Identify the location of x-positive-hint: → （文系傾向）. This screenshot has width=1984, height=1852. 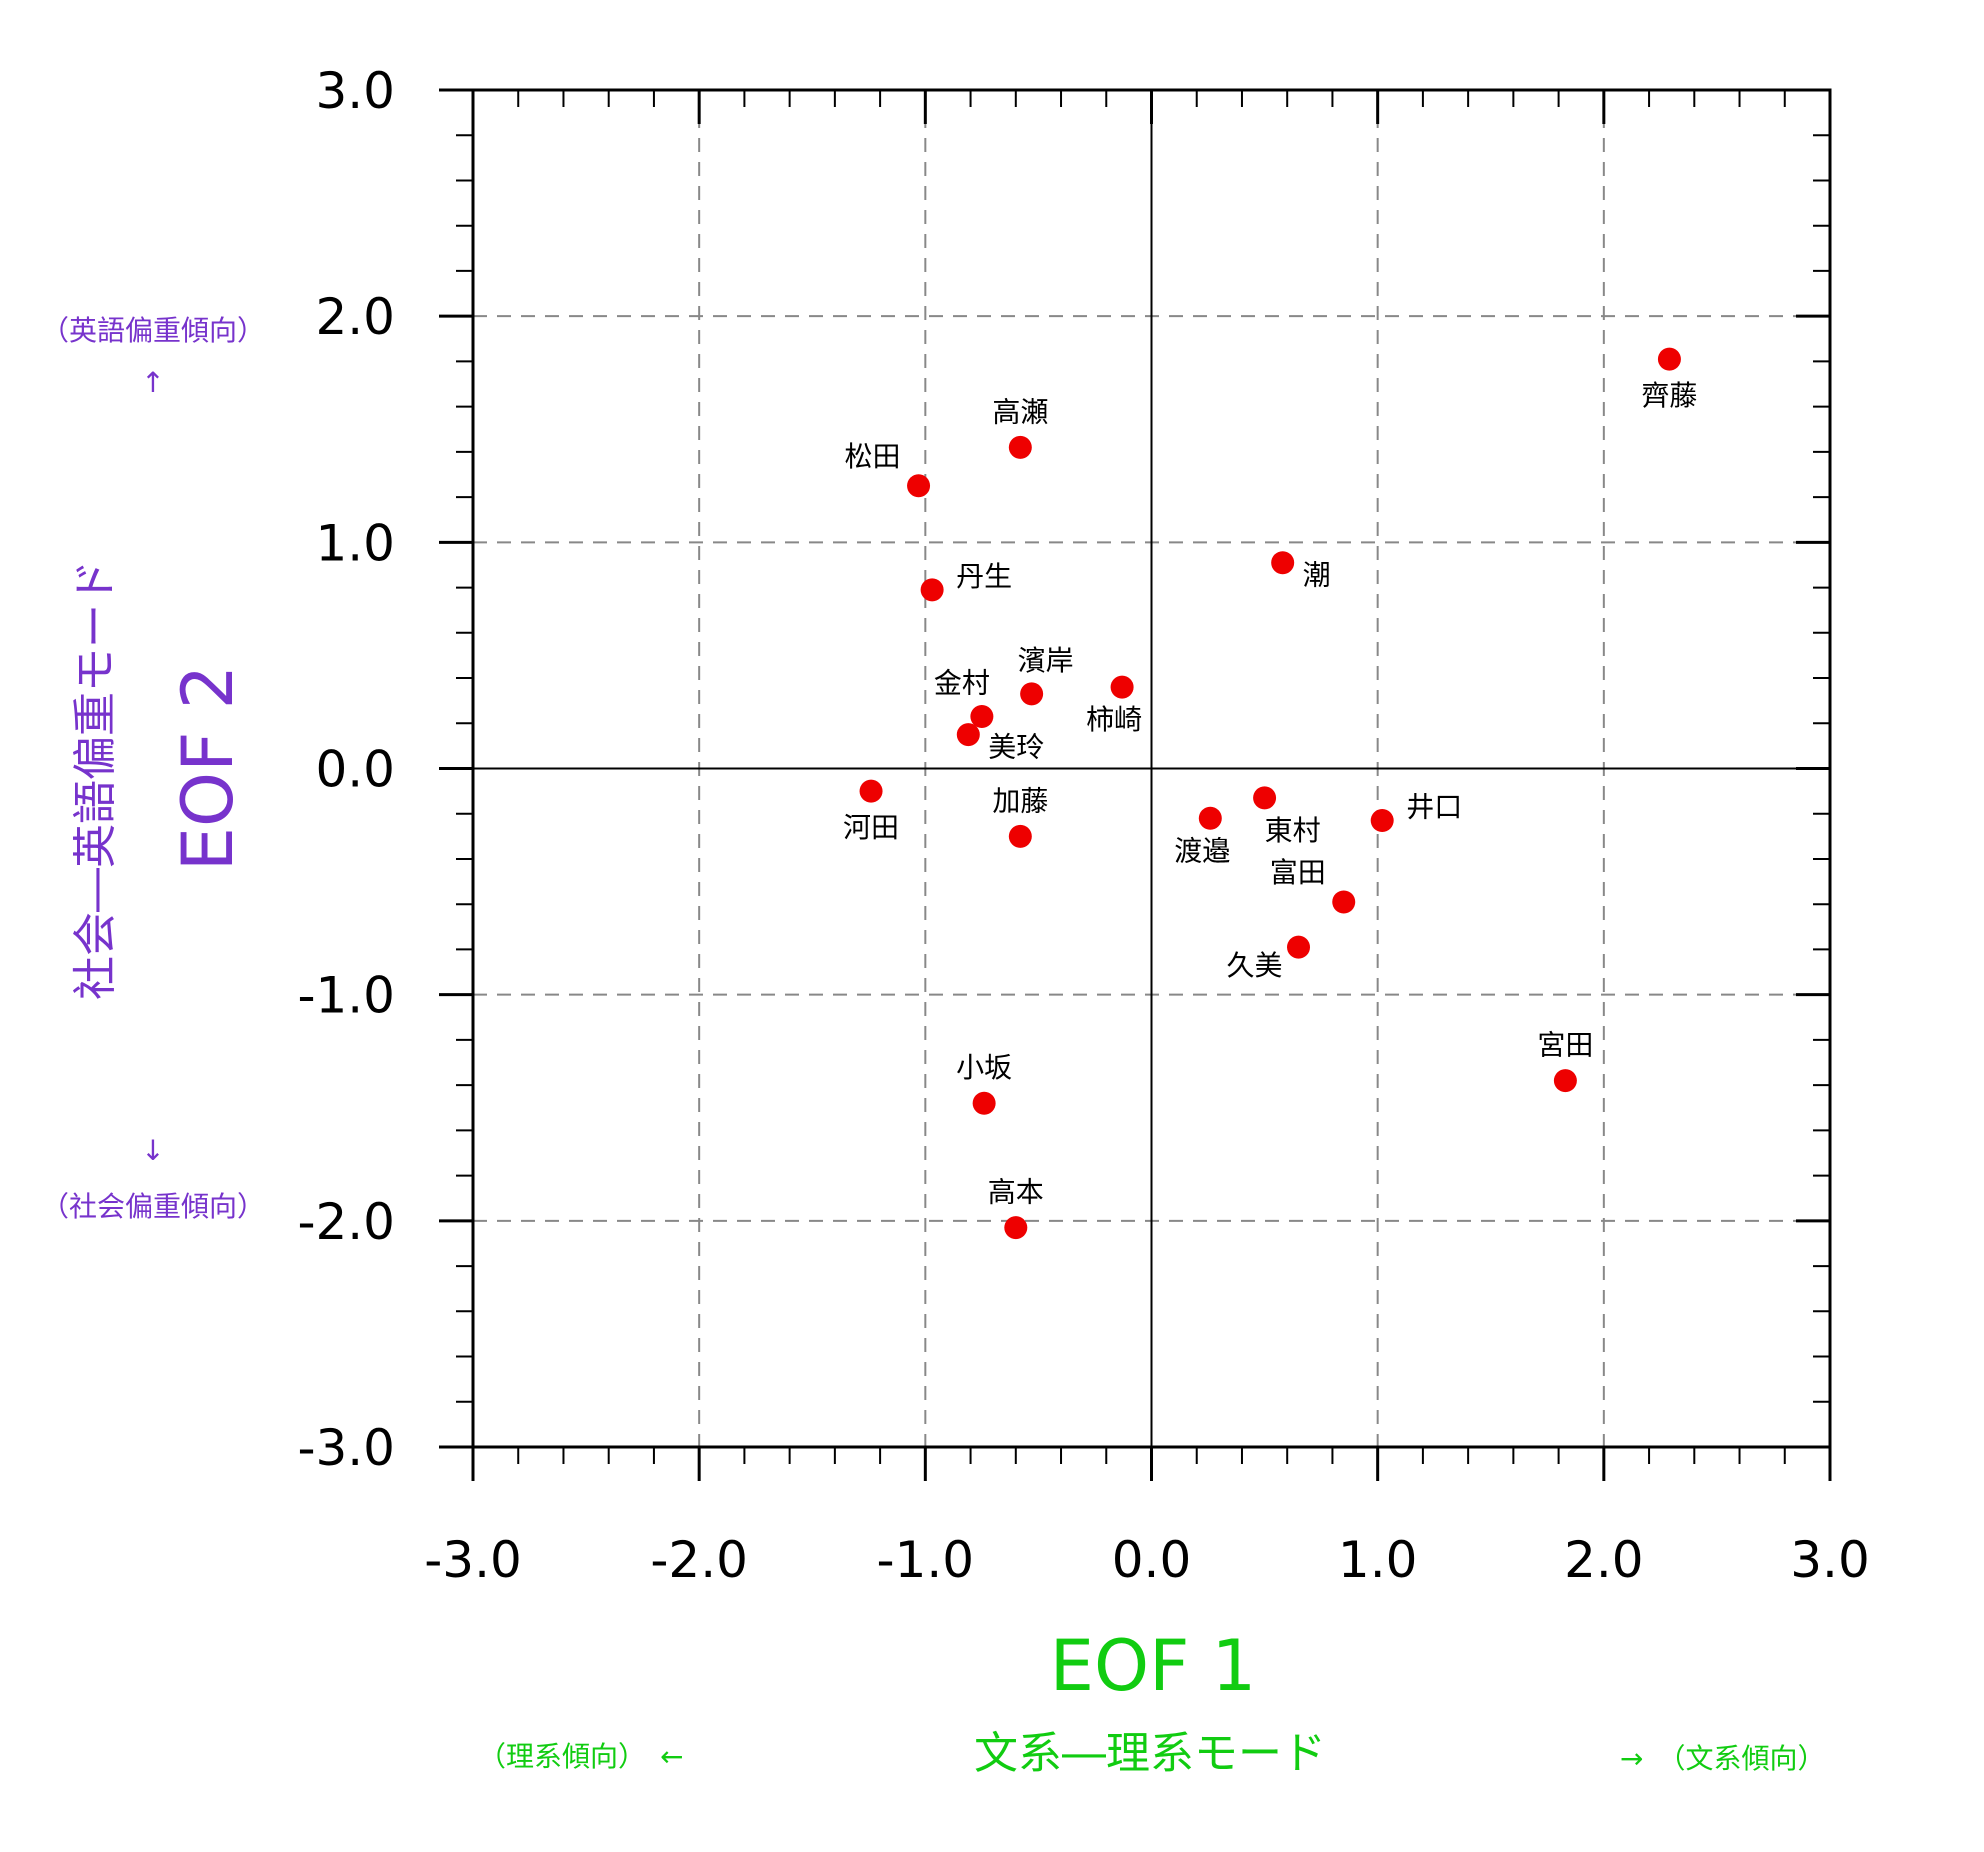
(1722, 1758).